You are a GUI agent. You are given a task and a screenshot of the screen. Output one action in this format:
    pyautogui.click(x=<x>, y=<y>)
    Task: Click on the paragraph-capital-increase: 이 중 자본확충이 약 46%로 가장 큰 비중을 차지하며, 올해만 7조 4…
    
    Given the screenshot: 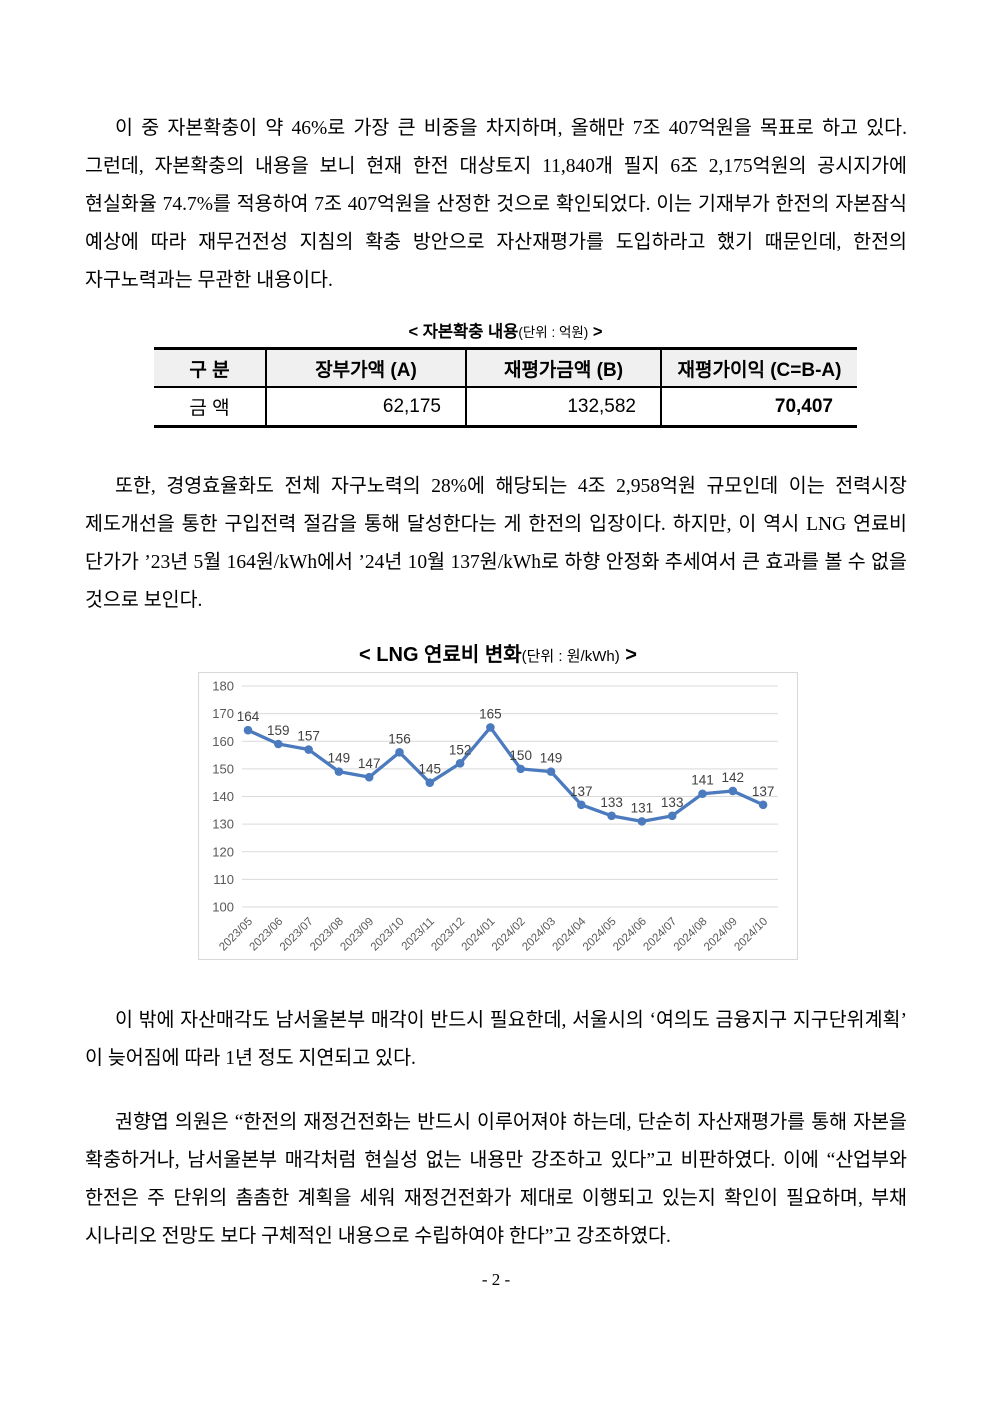 What is the action you would take?
    pyautogui.click(x=496, y=204)
    